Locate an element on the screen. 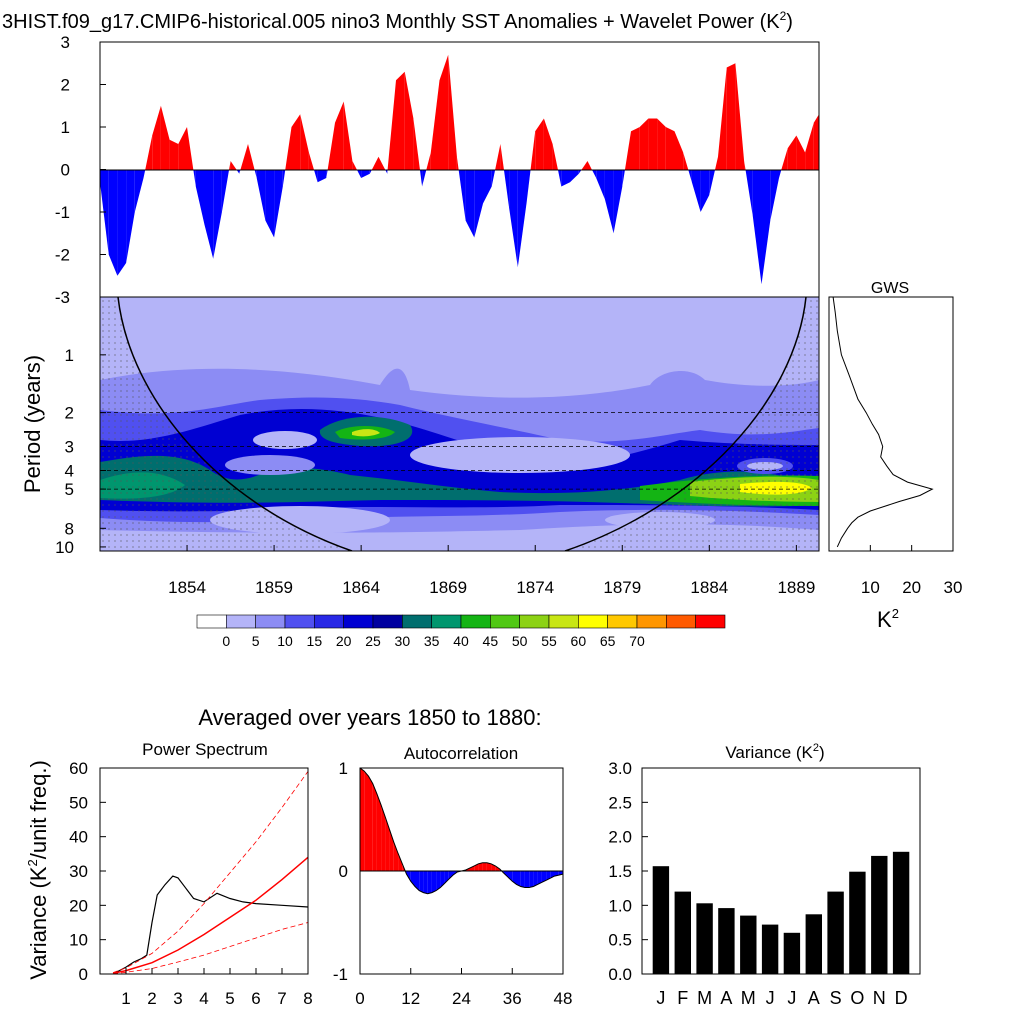 Image resolution: width=1024 pixels, height=1024 pixels. gws-xlabel-k: K is located at coordinates (884, 619).